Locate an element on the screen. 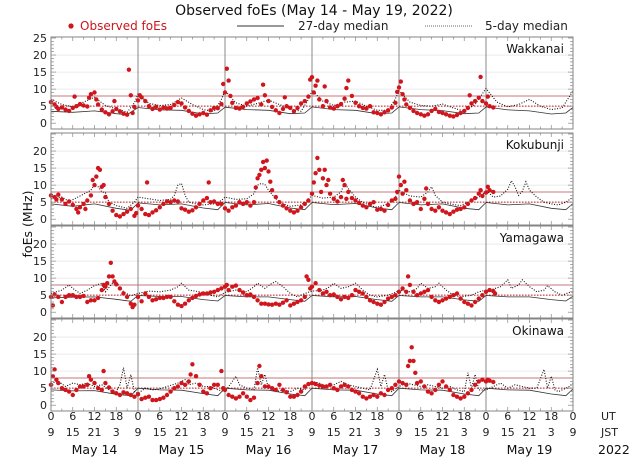  y-tick-label: 0 is located at coordinates (43, 123).